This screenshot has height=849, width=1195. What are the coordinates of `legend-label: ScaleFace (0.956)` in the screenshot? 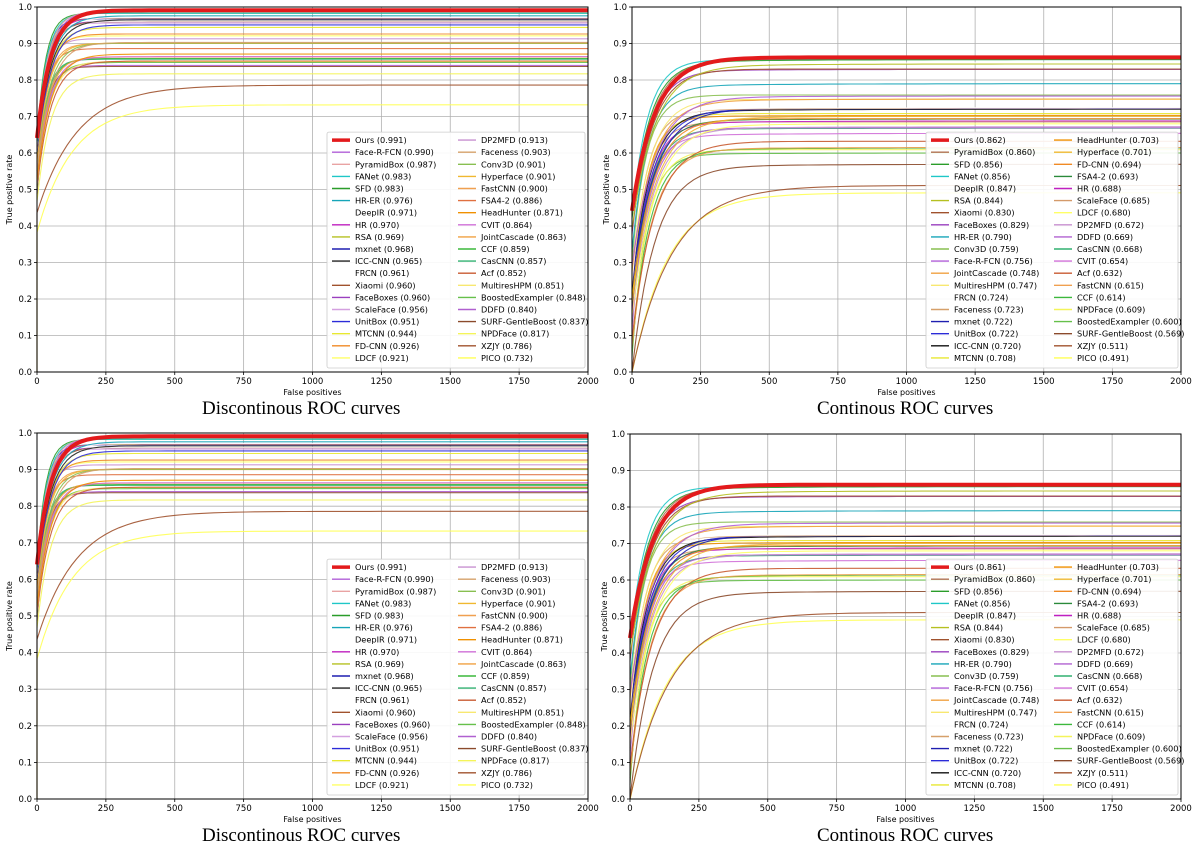 It's located at (391, 737).